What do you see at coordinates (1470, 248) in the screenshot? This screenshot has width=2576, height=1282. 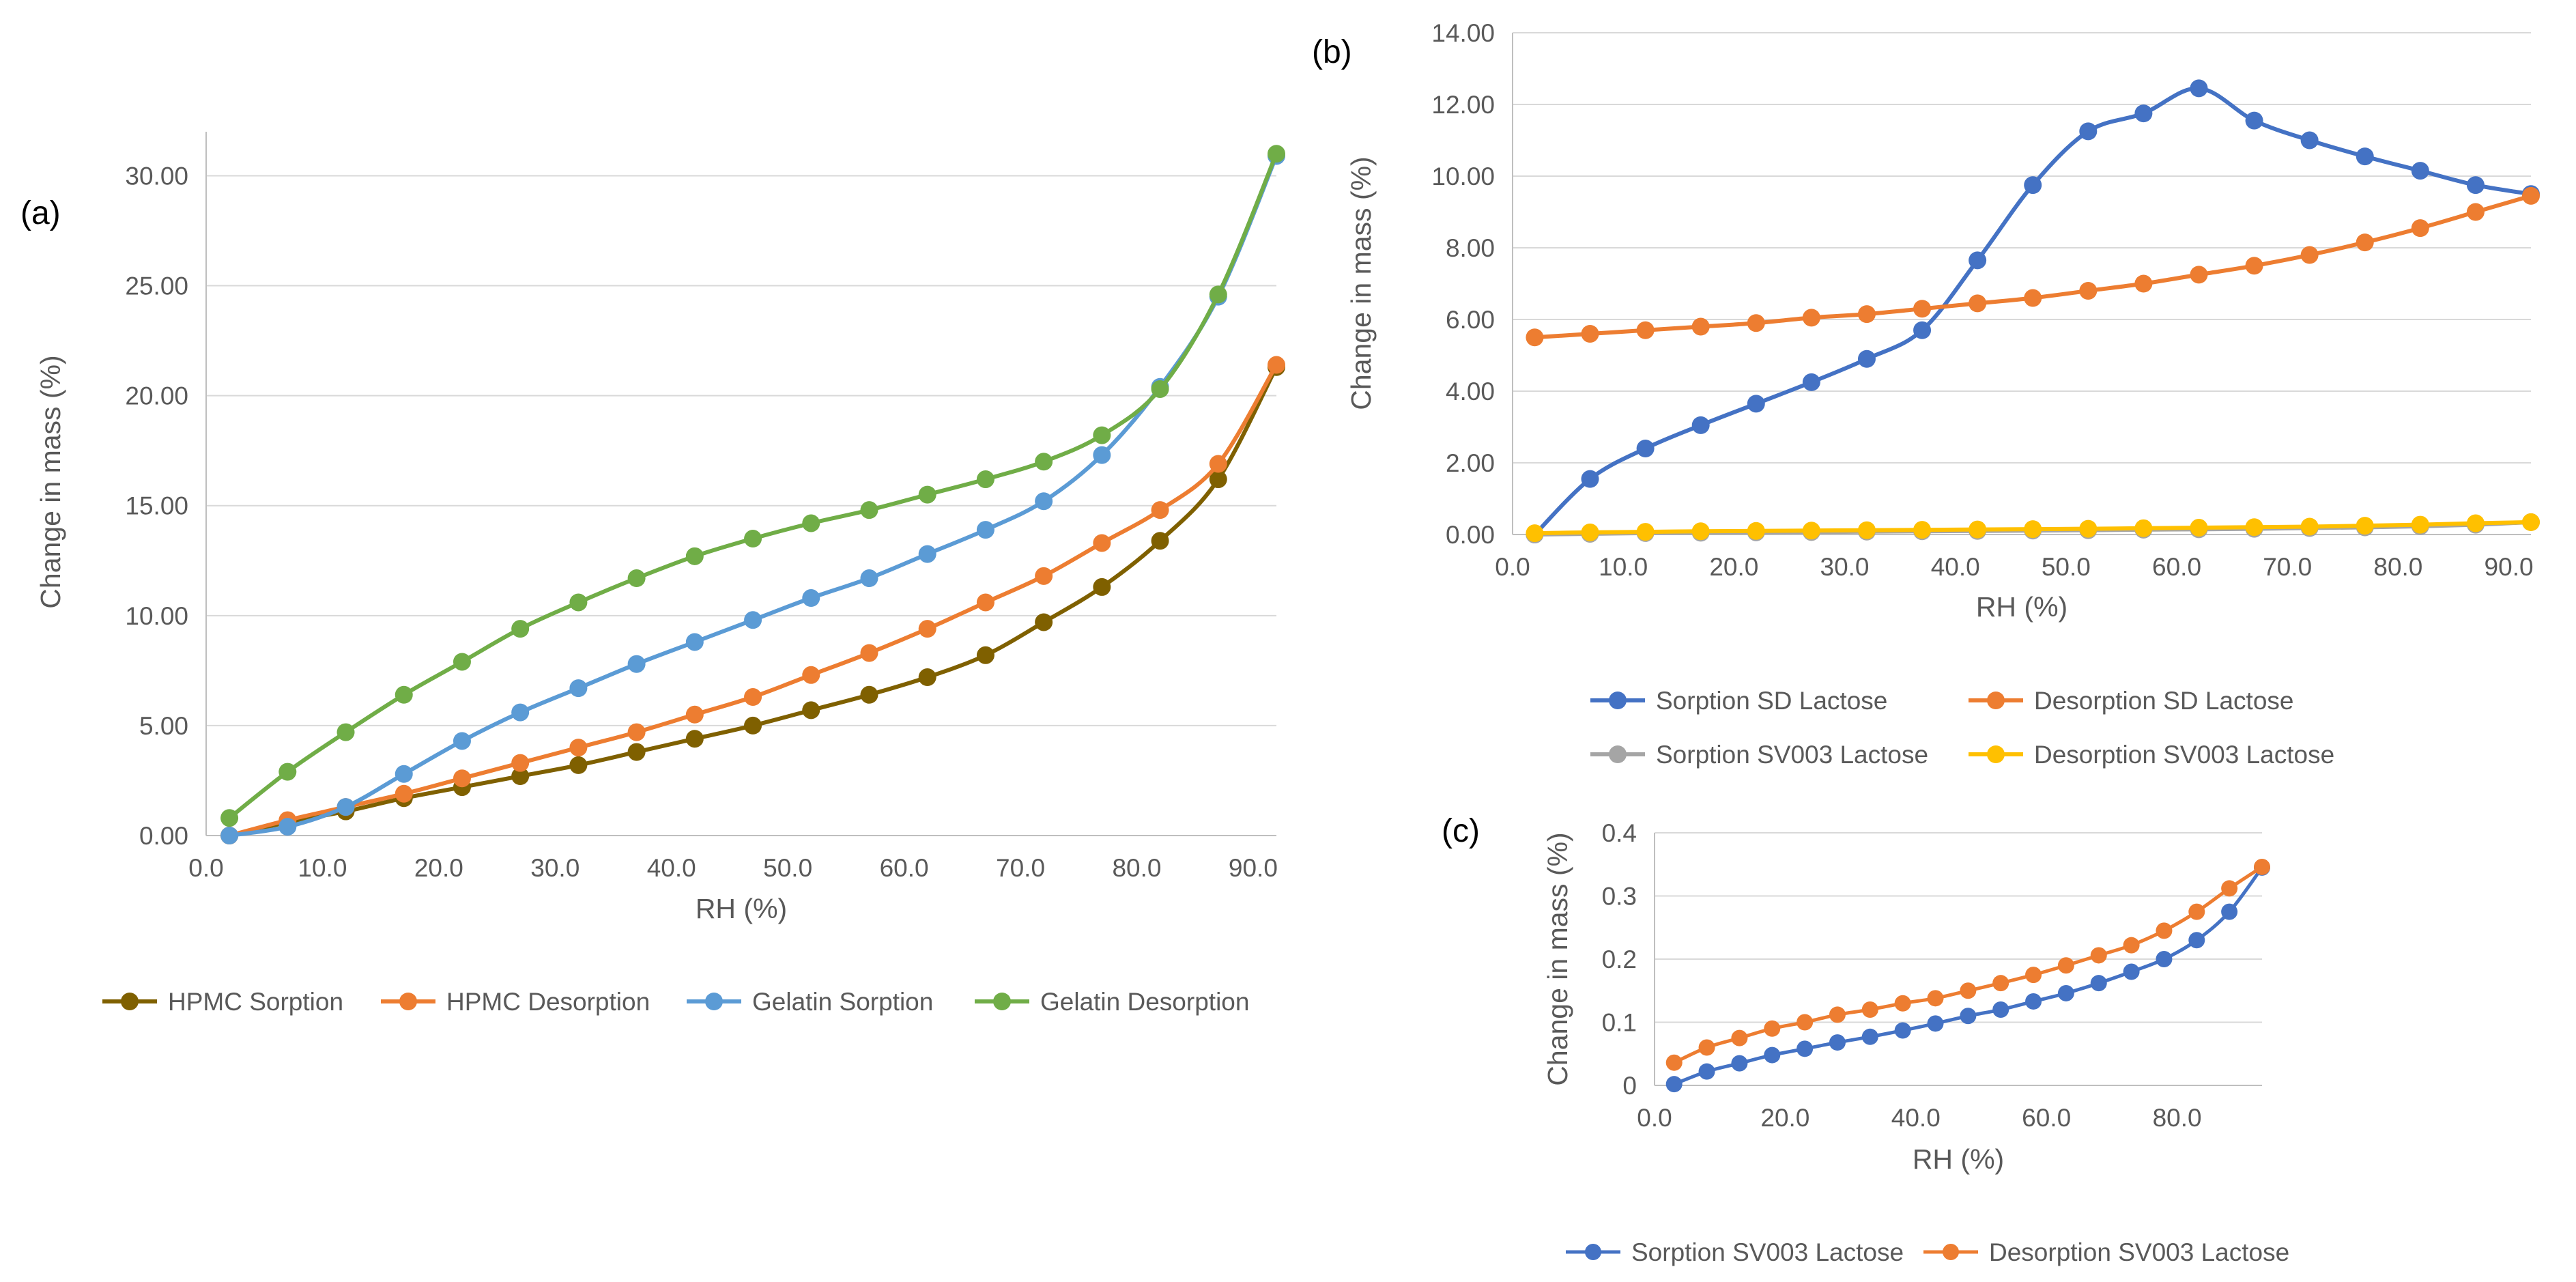 I see `y-tick-label: 8.00` at bounding box center [1470, 248].